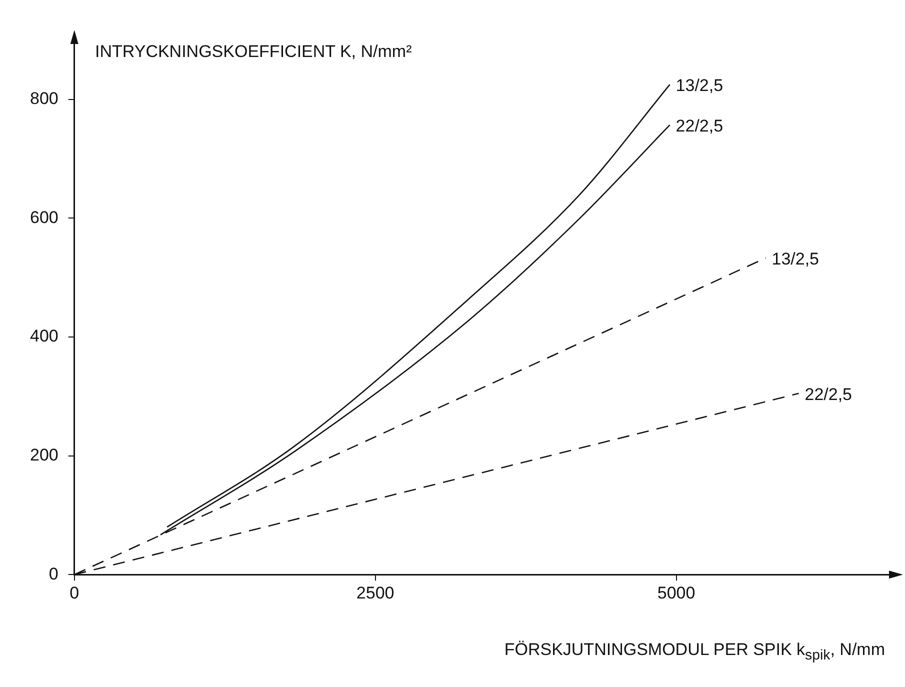 This screenshot has width=905, height=687. What do you see at coordinates (75, 592) in the screenshot?
I see `x-tick-label: 0` at bounding box center [75, 592].